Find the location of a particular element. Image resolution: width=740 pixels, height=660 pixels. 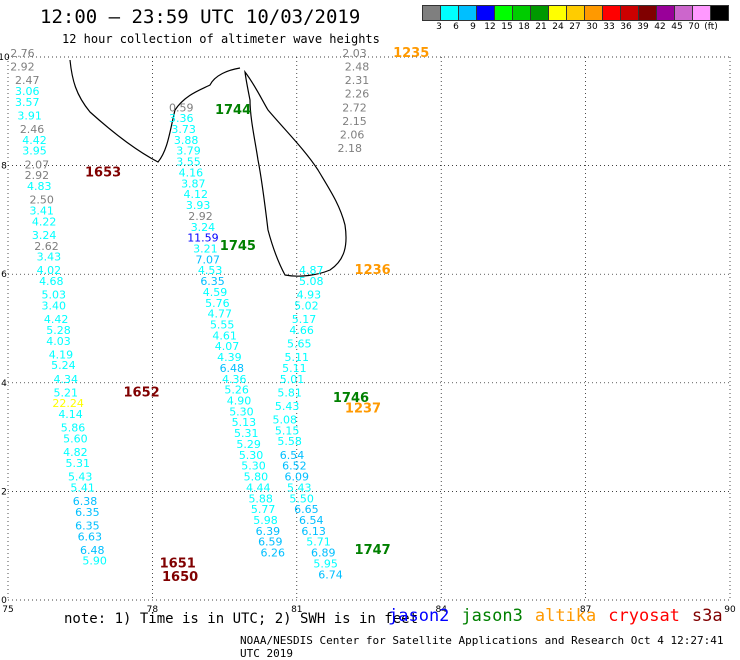

wave-height-value: 5.03 is located at coordinates (53, 295).